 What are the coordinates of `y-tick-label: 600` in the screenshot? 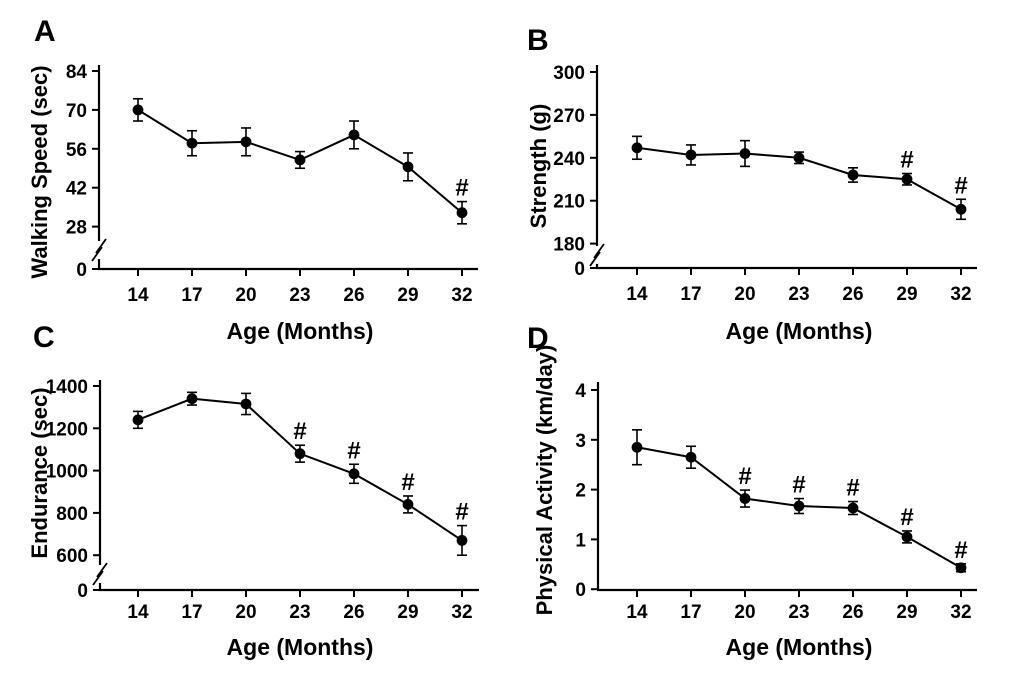 It's located at (72, 556).